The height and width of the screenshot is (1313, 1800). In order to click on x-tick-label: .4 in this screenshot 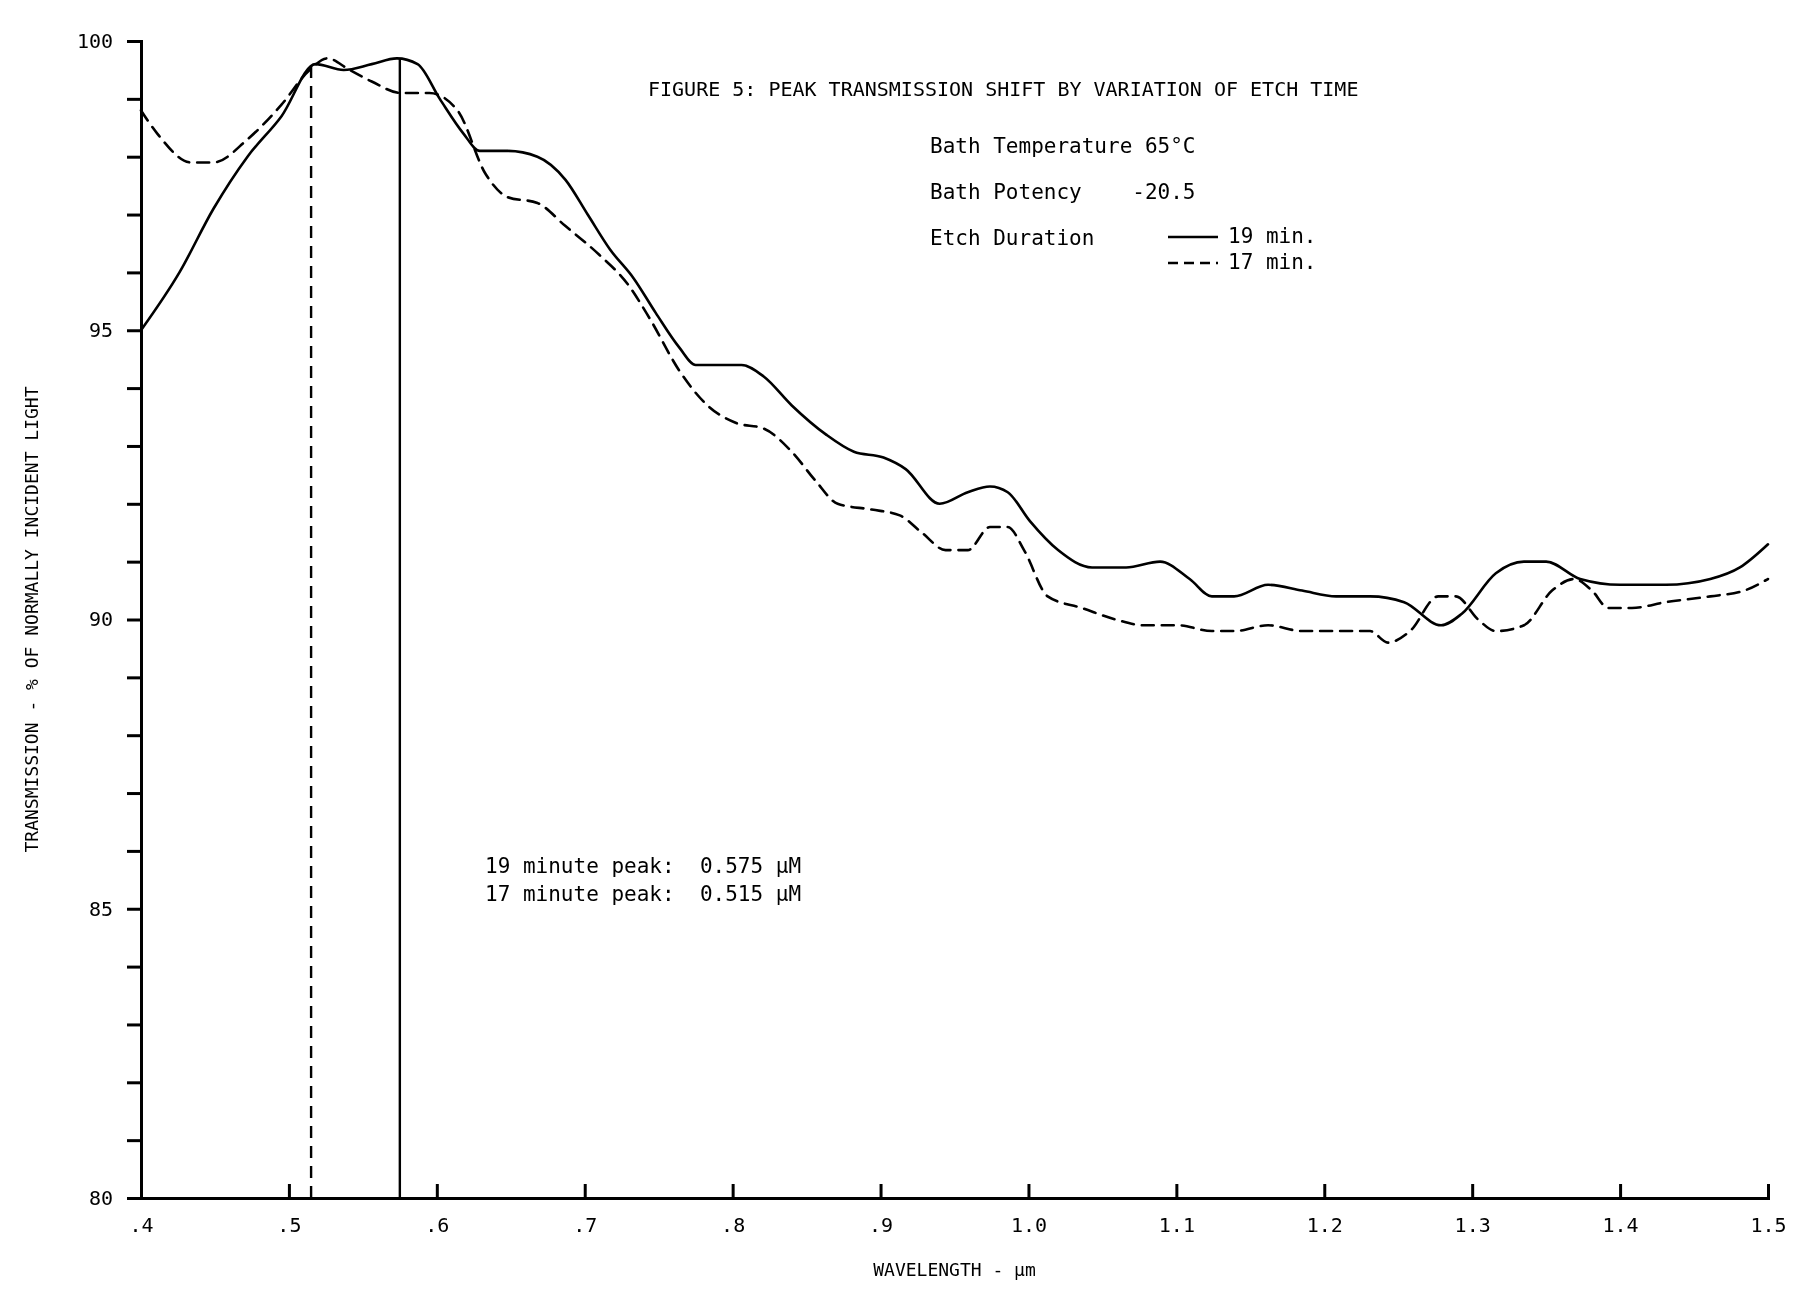, I will do `click(141, 1225)`.